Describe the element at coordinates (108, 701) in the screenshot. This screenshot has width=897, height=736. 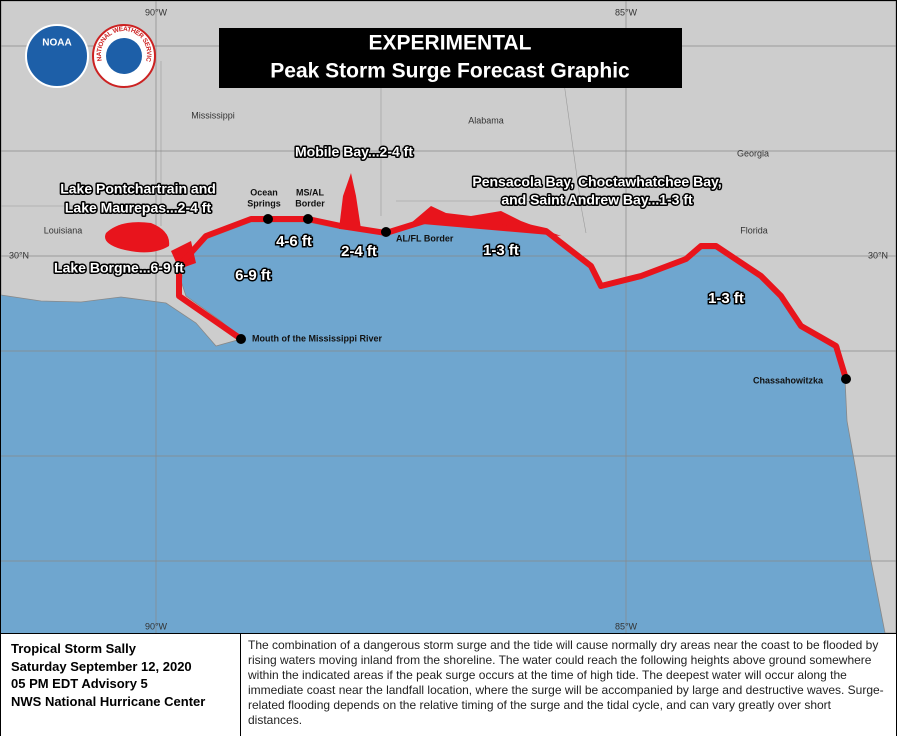
I see `info-line: NWS National Hurricane Center` at that location.